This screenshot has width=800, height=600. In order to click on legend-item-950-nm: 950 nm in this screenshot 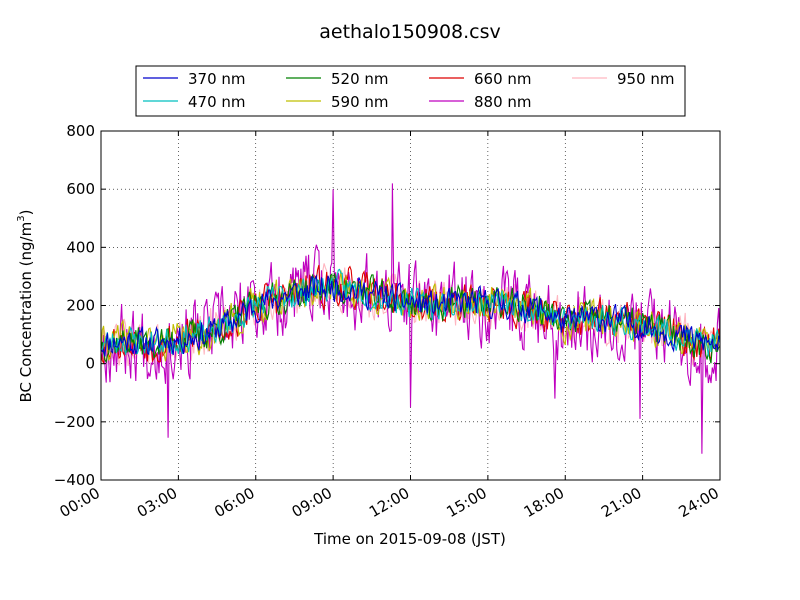, I will do `click(623, 79)`.